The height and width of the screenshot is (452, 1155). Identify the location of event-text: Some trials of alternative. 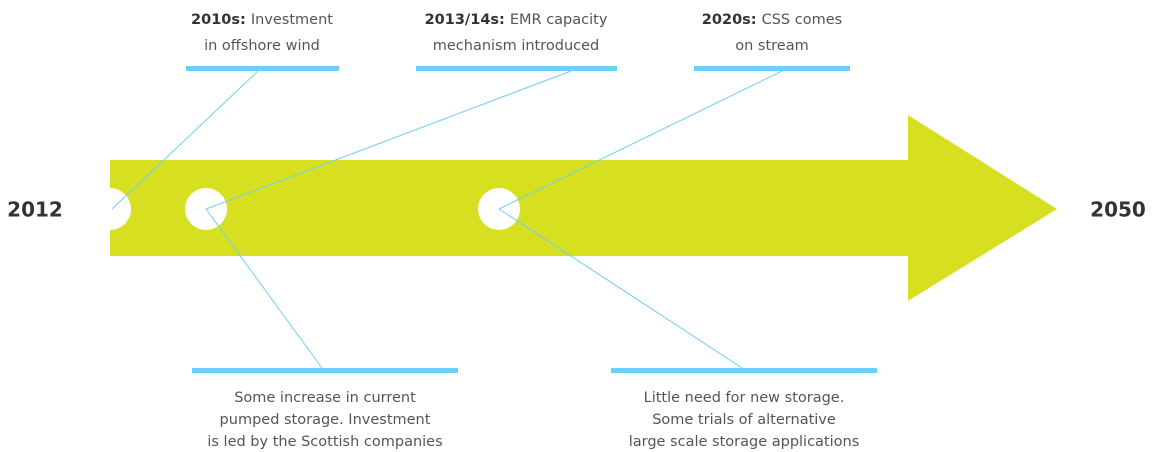
(744, 420).